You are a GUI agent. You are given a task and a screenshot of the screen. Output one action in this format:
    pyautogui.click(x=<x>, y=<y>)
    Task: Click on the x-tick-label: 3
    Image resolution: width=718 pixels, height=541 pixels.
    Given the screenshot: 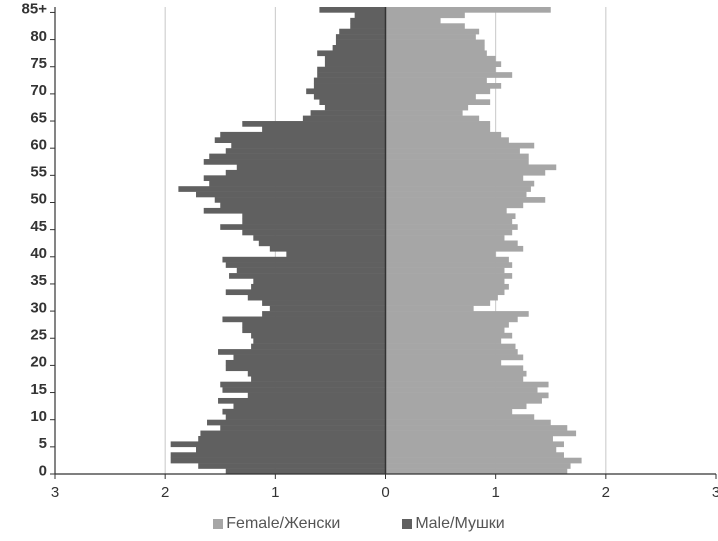 What is the action you would take?
    pyautogui.click(x=55, y=492)
    